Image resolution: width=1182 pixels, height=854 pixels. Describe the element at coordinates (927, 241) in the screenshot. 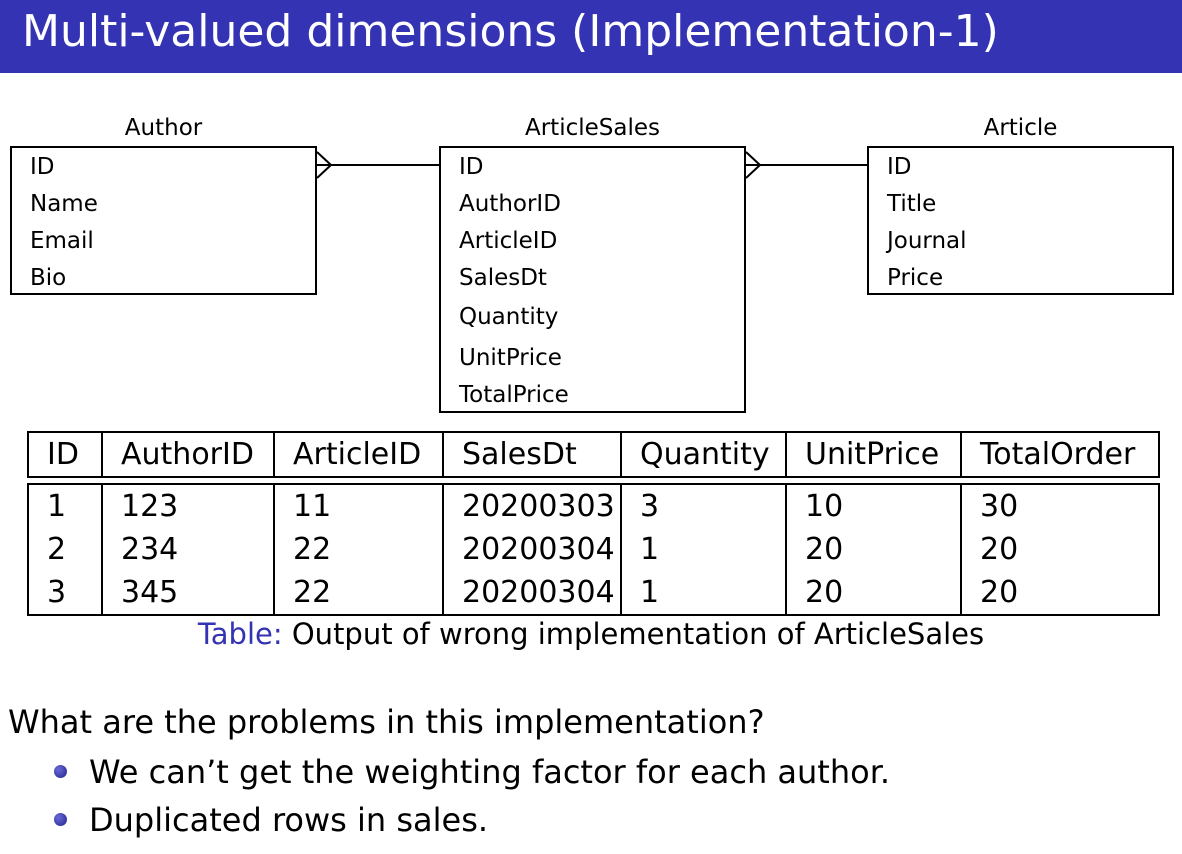

I see `entity-attribute: Journal` at that location.